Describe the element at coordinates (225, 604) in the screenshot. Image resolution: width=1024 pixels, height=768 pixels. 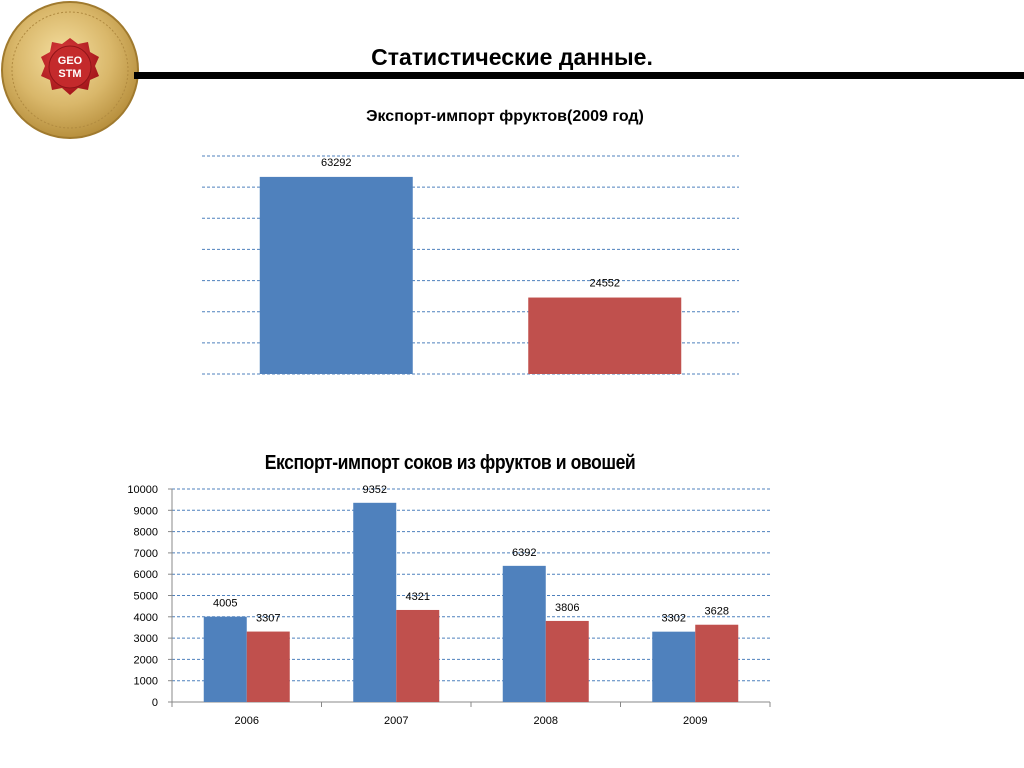
I see `data-label: 4005` at that location.